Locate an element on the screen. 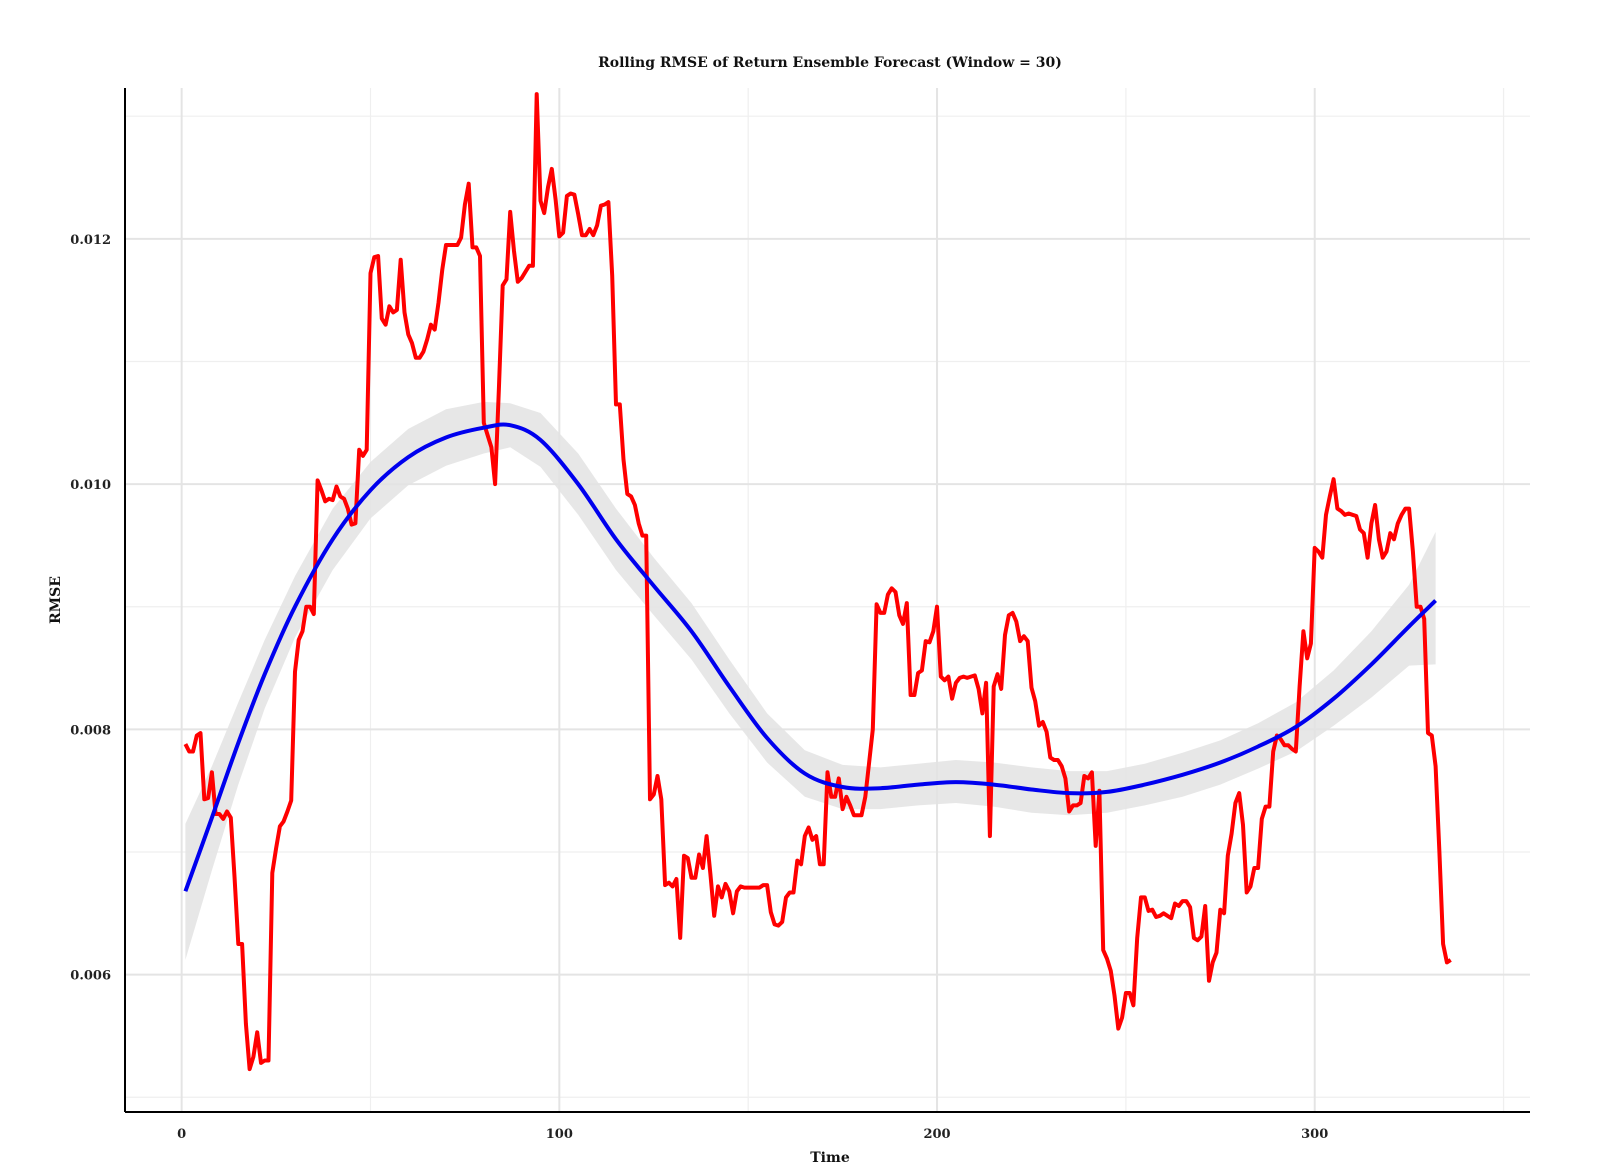  x-tick-label: 300 is located at coordinates (1314, 1134).